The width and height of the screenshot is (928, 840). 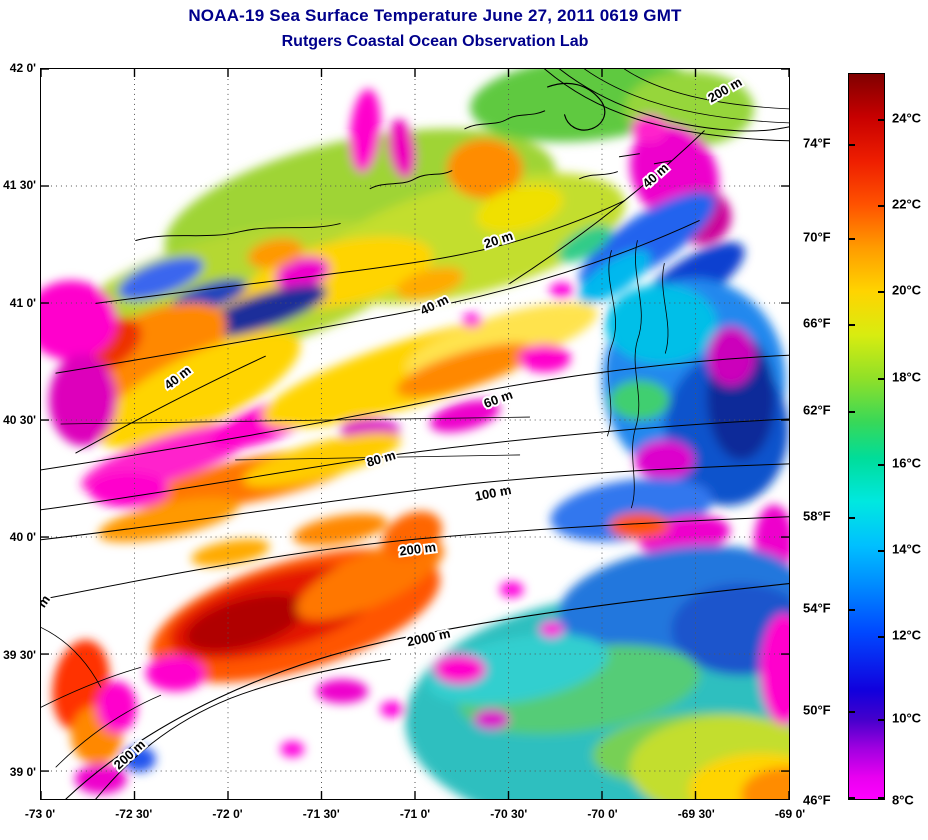 I want to click on lat-tick-label: 39 0', so click(x=22, y=771).